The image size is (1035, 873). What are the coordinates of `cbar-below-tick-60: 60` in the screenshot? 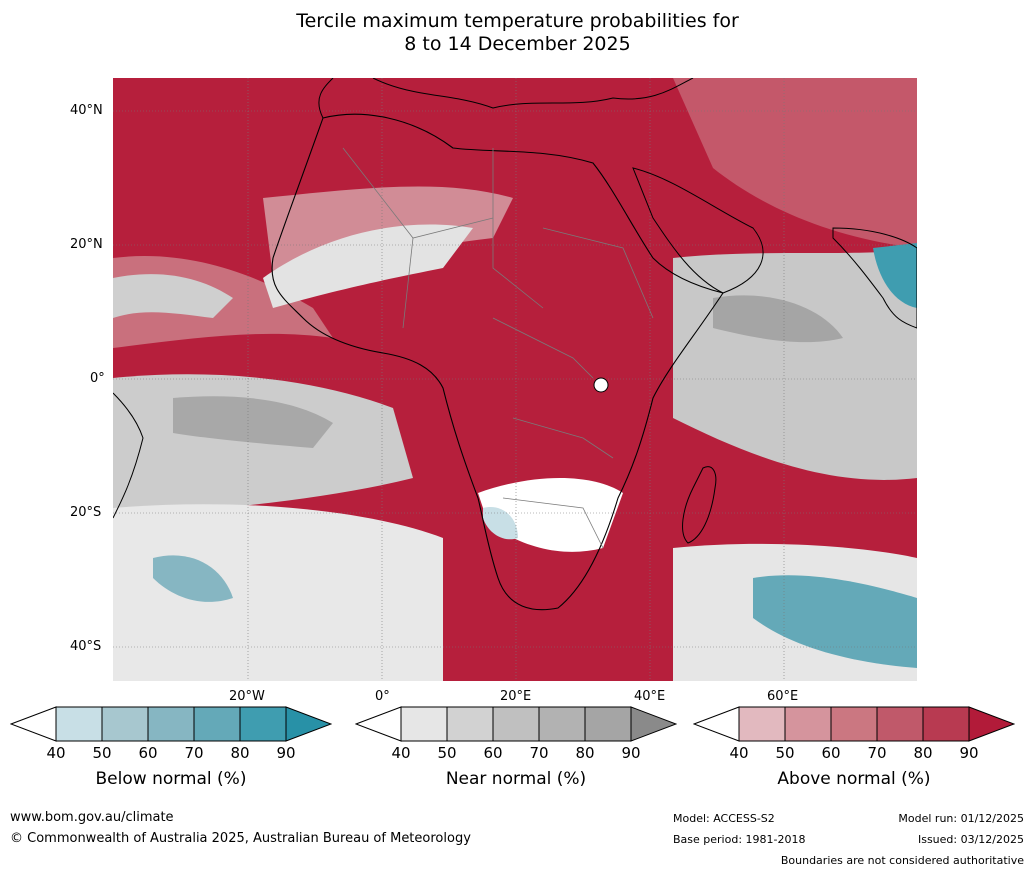 It's located at (148, 753).